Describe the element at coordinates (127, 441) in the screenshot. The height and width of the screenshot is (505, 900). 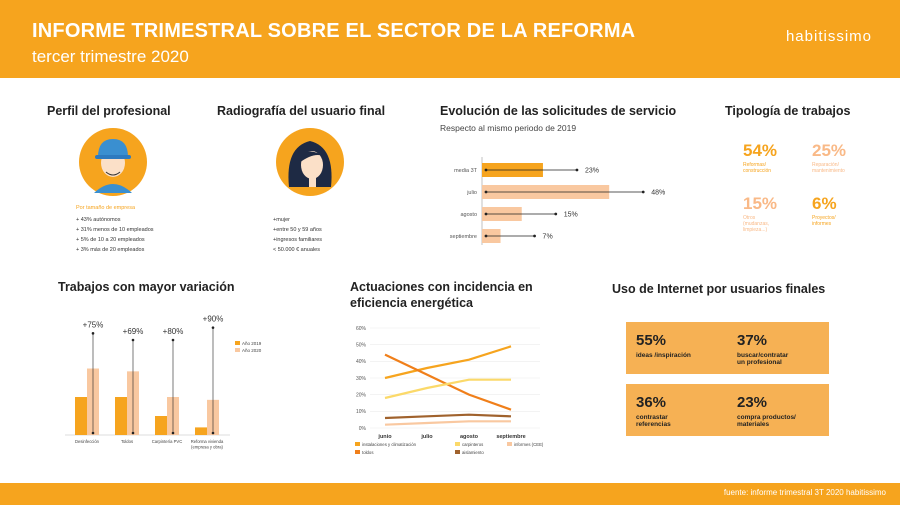
I see `var-category-label: Toldos` at that location.